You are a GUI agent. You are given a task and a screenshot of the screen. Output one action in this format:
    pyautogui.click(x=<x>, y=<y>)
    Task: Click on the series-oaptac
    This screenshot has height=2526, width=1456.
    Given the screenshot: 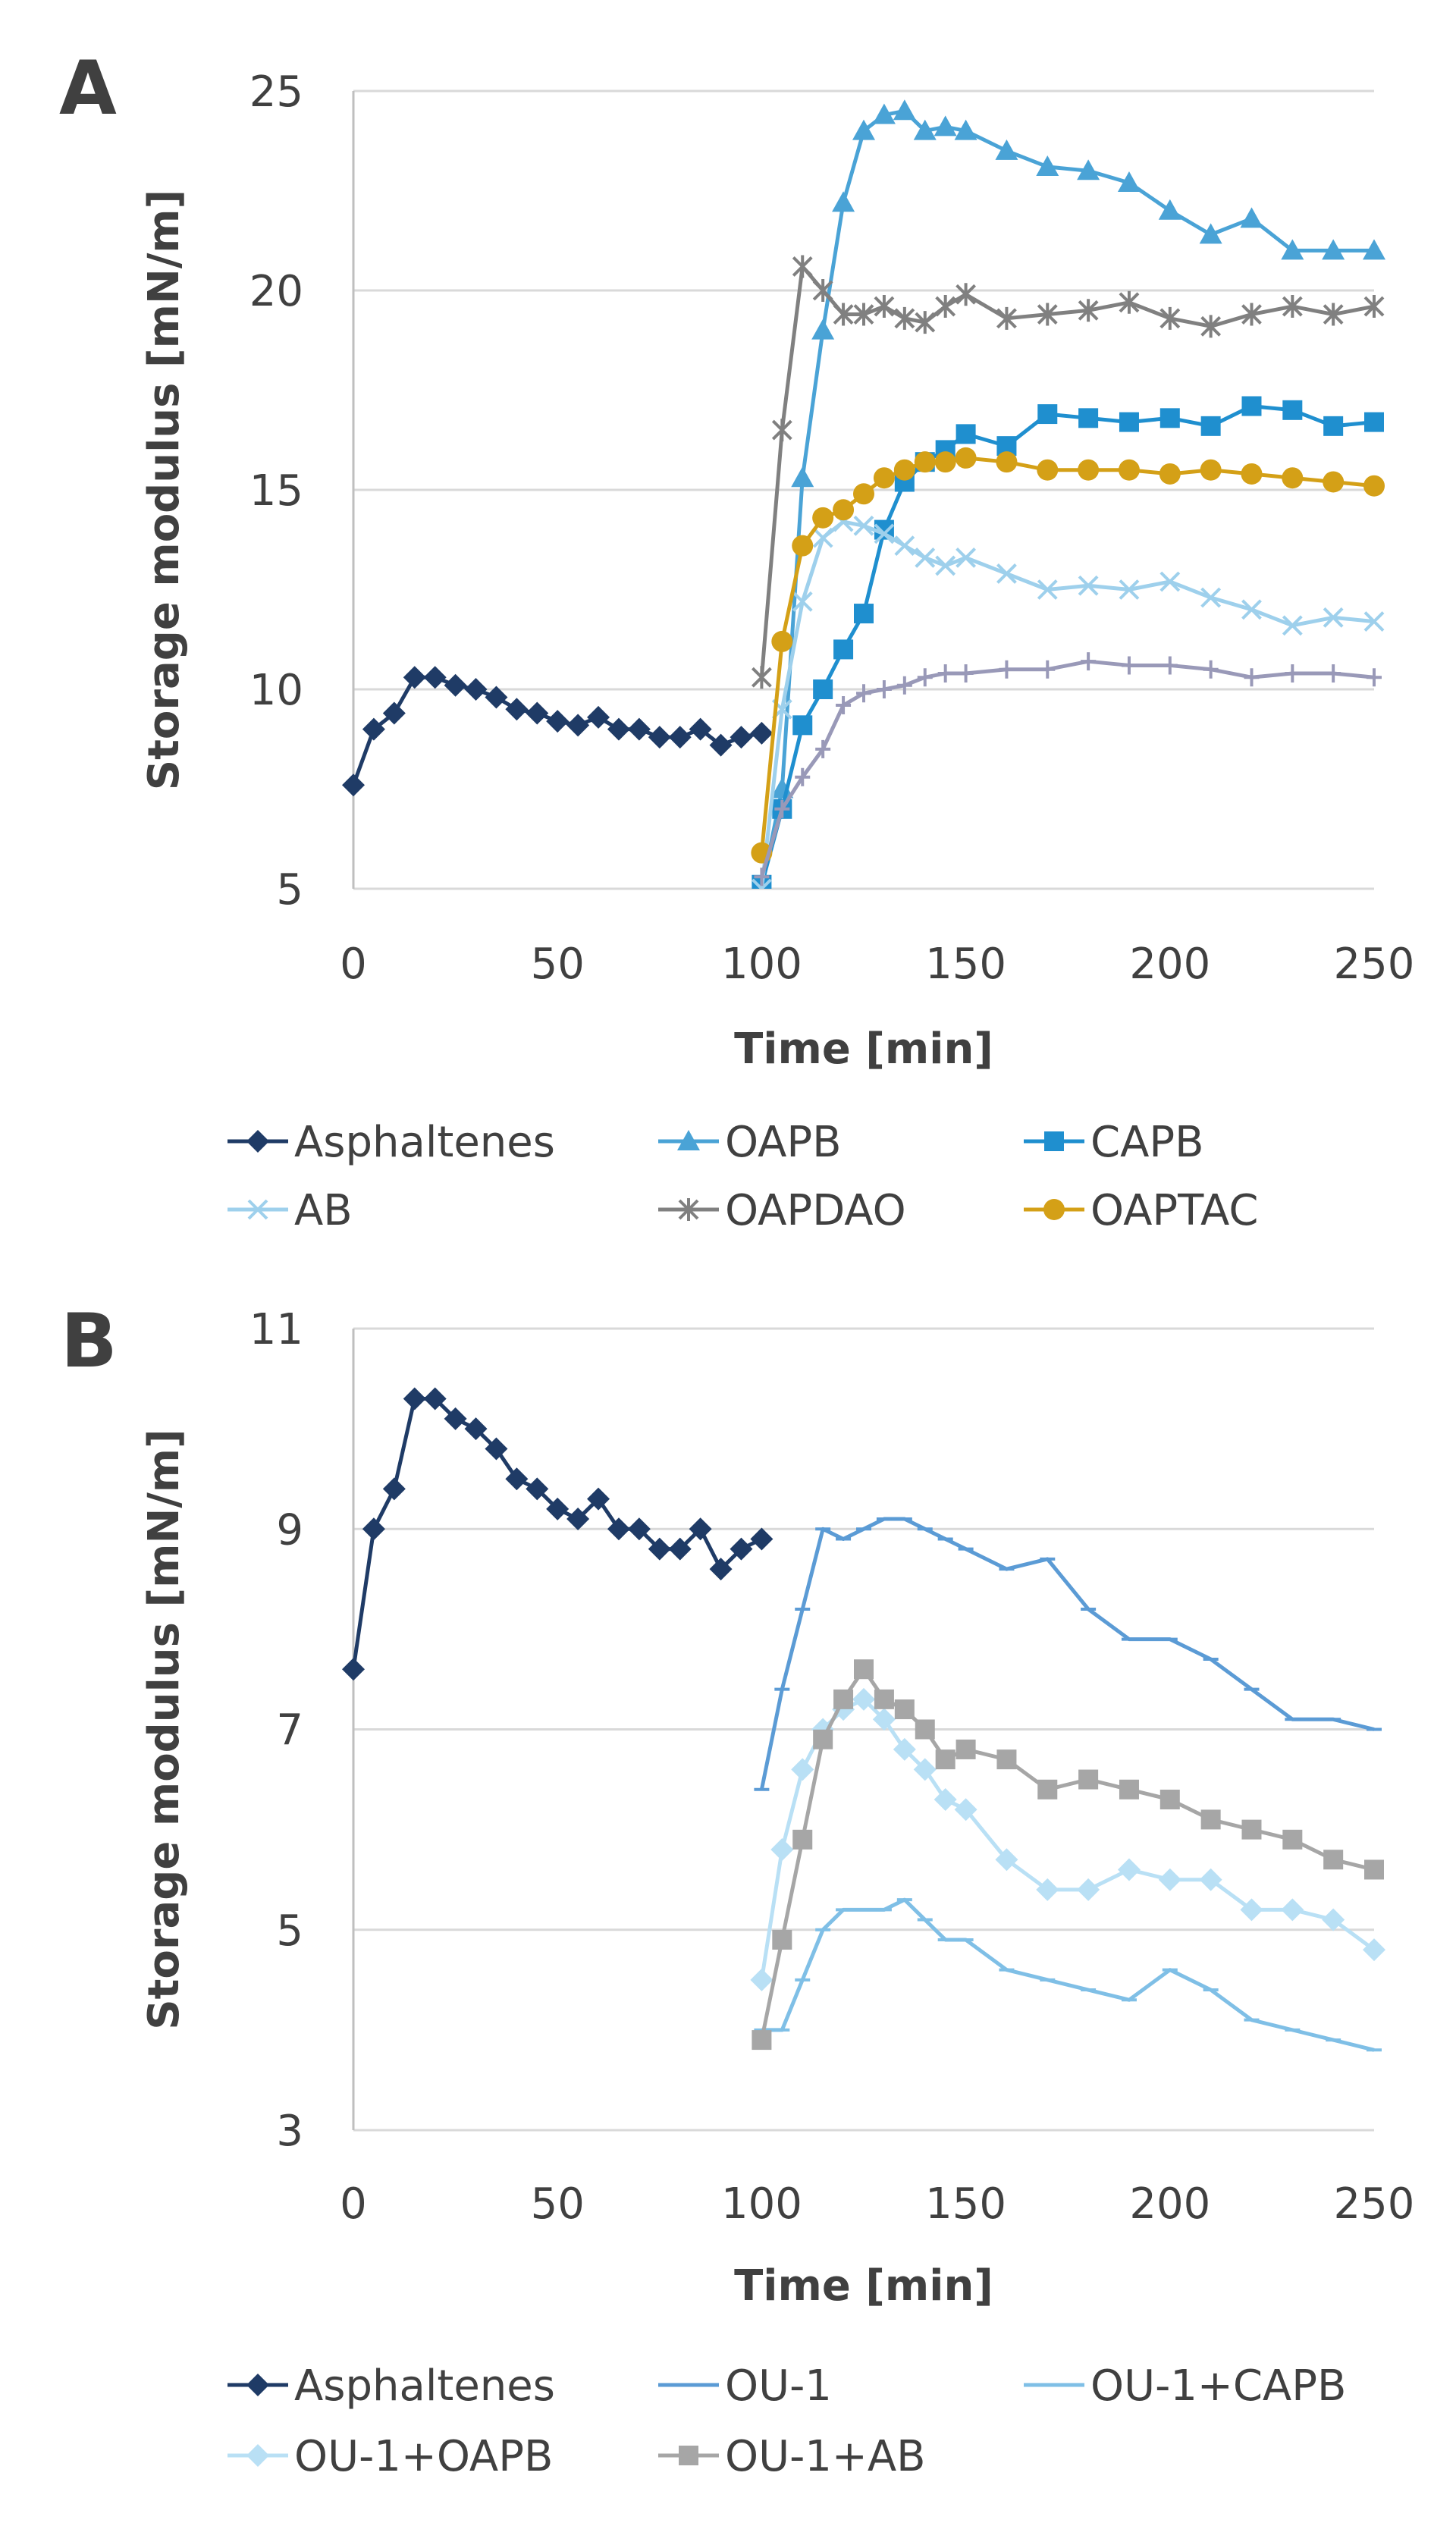 What is the action you would take?
    pyautogui.click(x=1068, y=655)
    